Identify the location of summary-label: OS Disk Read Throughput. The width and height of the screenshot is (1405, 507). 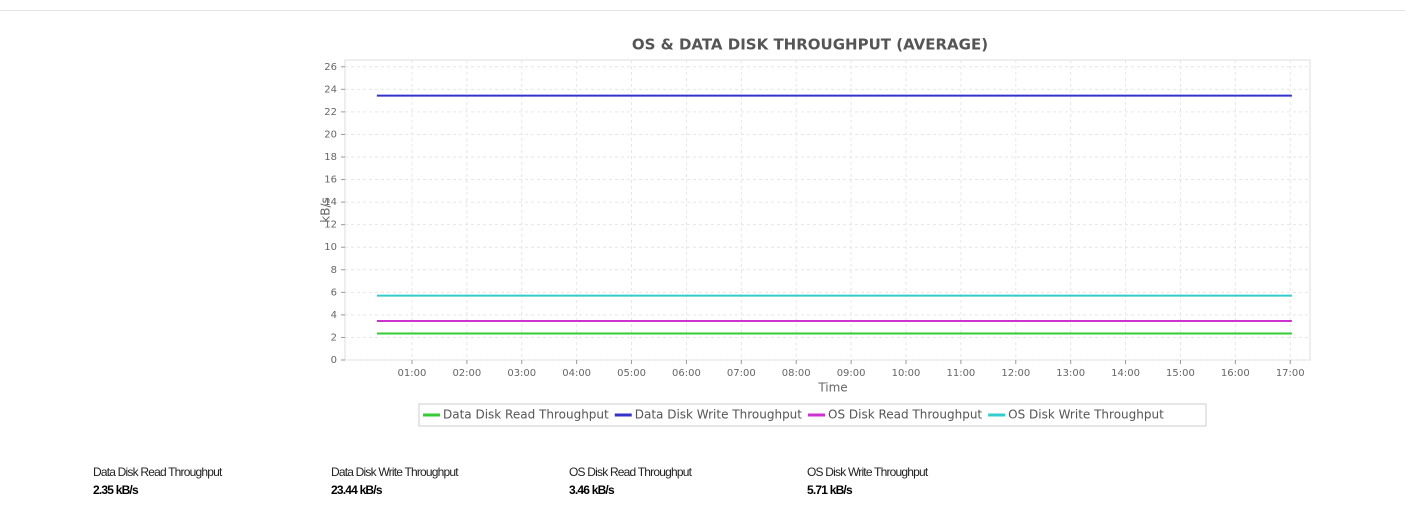
(630, 472).